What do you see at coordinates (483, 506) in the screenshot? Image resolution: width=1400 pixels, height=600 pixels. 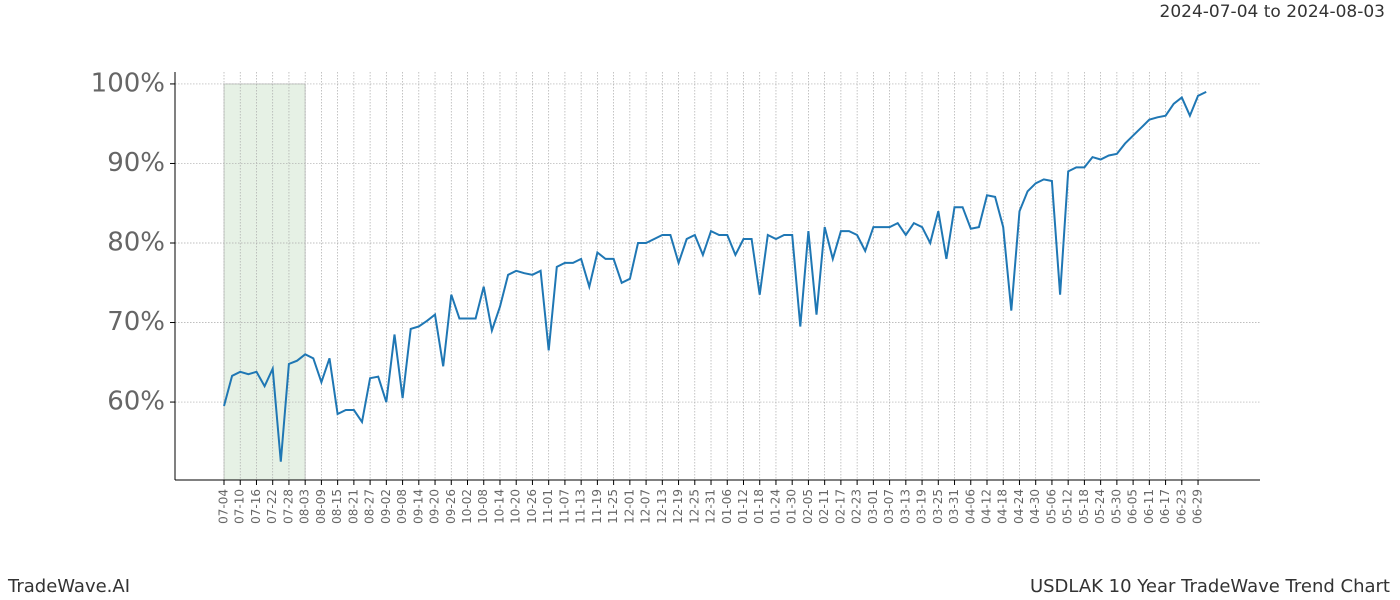 I see `x-tick-label: 10-08` at bounding box center [483, 506].